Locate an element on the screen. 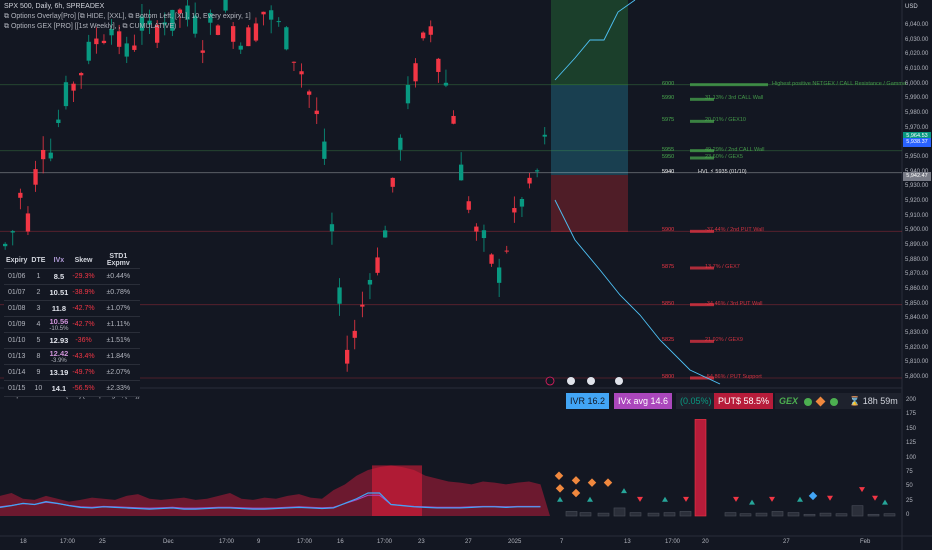 The height and width of the screenshot is (550, 932). price-tick-label: 5,930.00 is located at coordinates (917, 186).